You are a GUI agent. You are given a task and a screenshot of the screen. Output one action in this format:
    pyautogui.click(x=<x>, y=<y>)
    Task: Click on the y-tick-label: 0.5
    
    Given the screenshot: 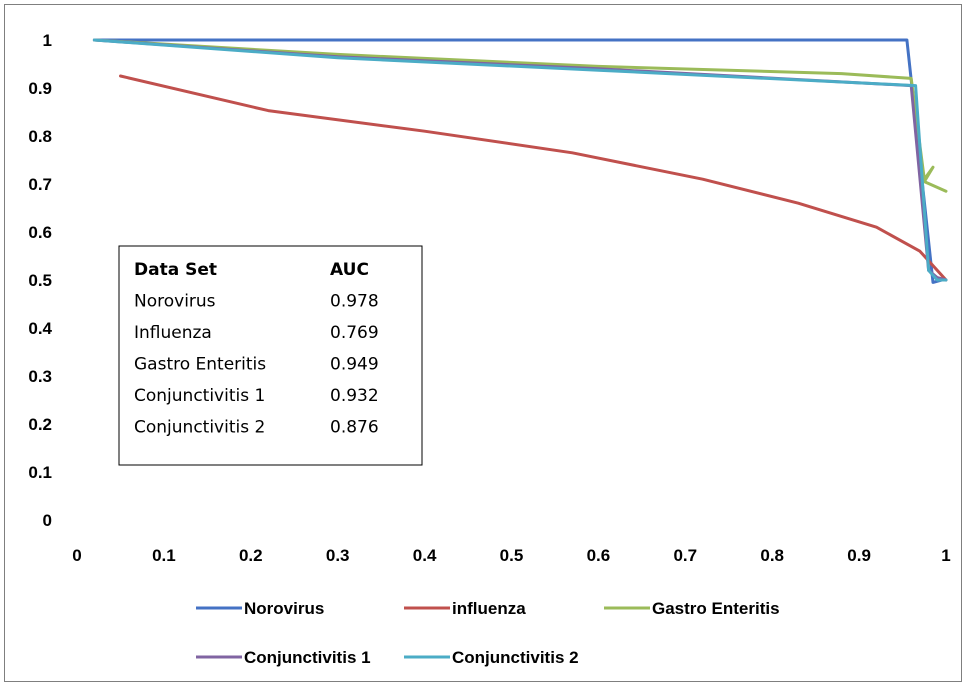 What is the action you would take?
    pyautogui.click(x=40, y=280)
    